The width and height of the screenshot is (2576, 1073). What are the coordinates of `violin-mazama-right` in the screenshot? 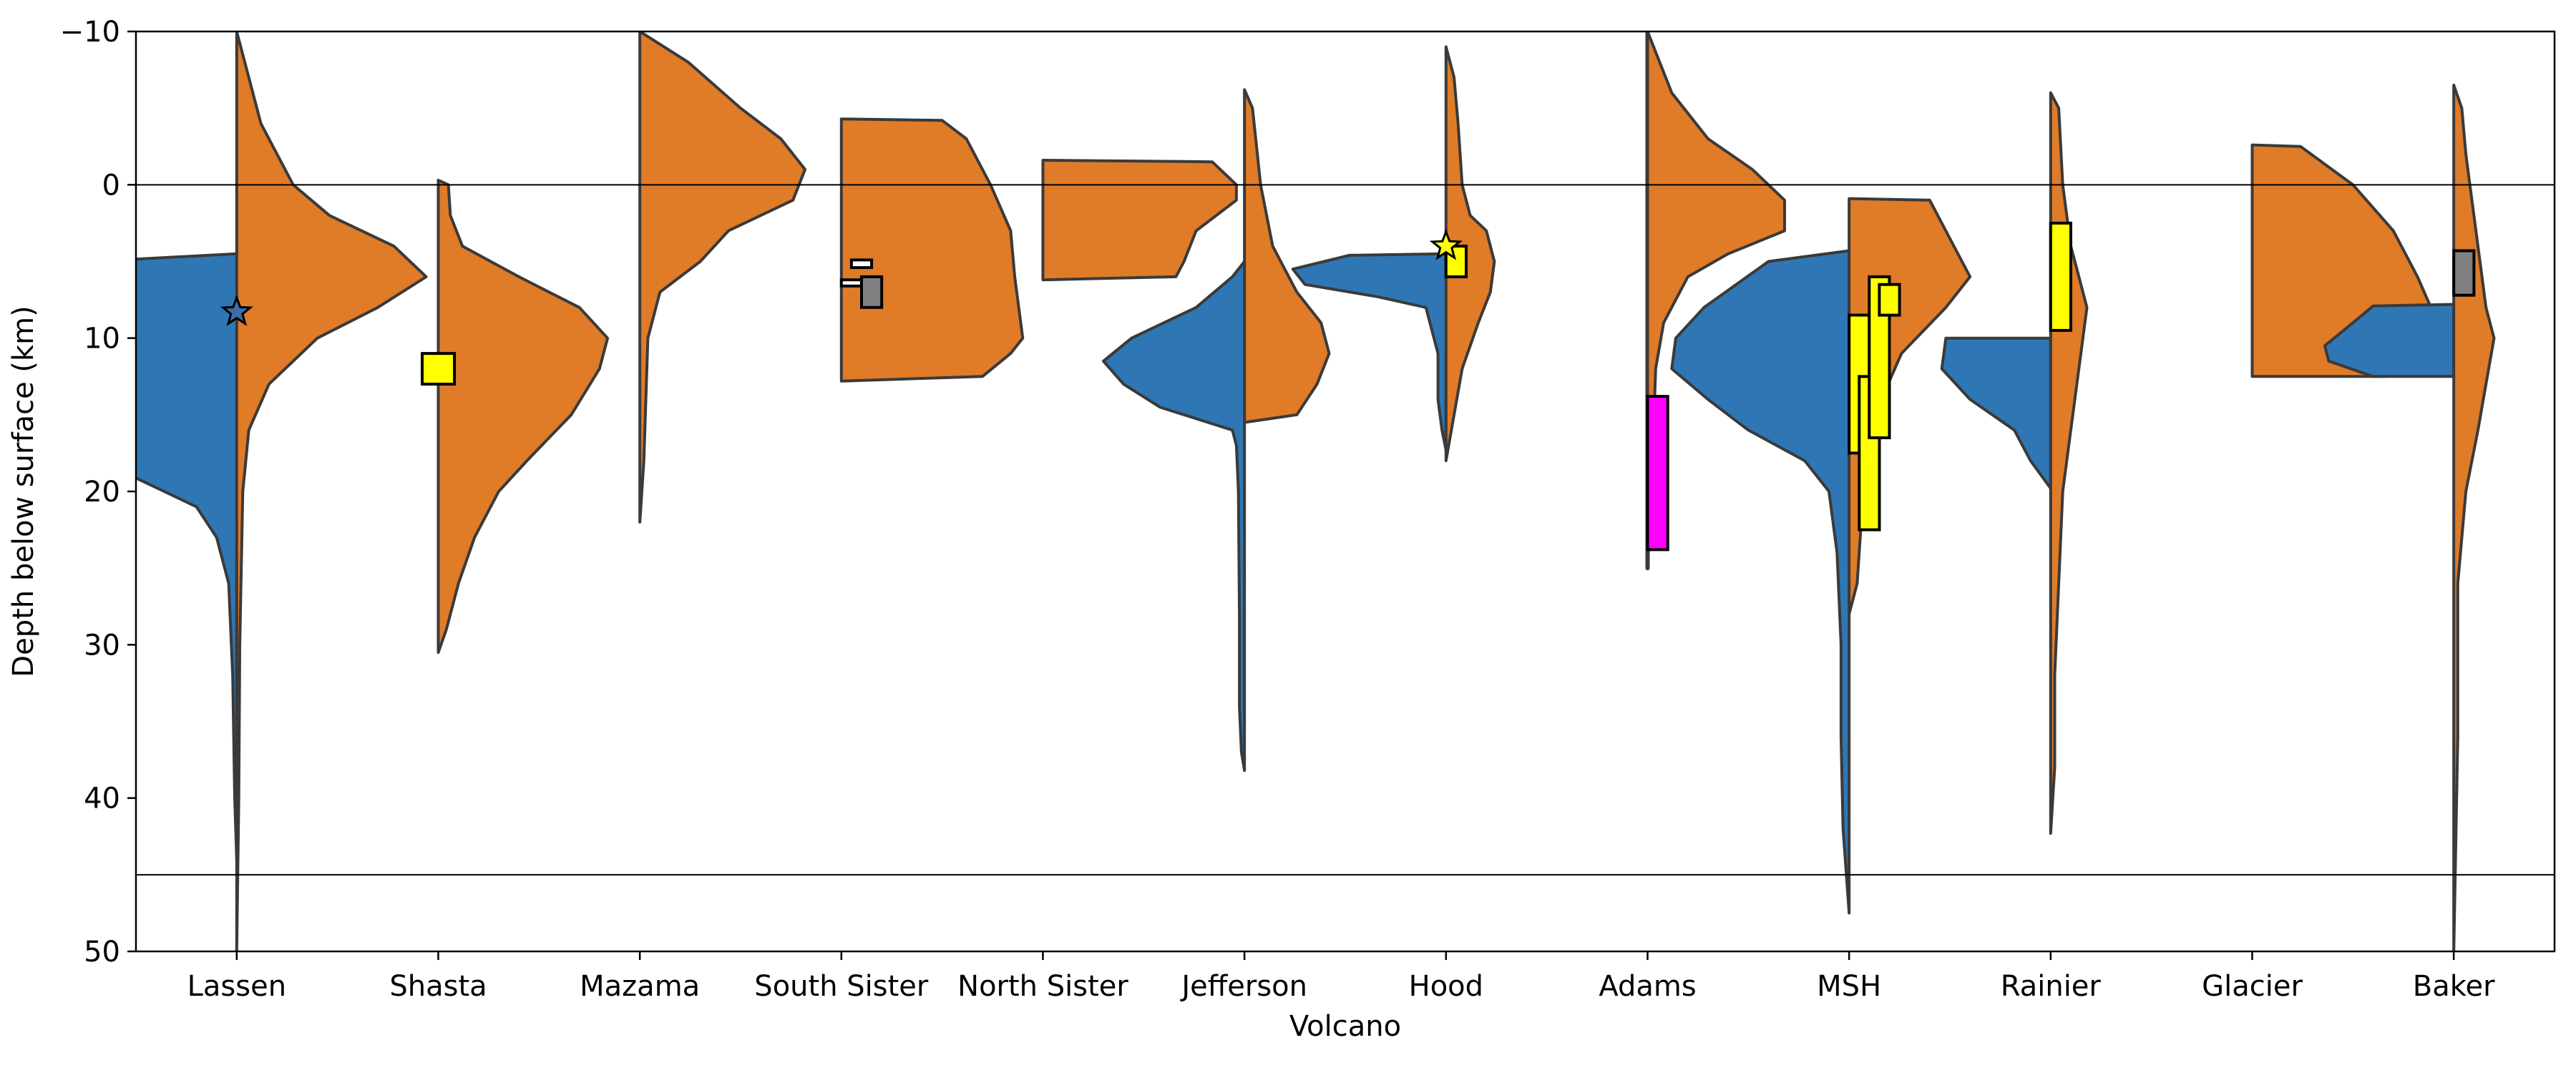 It's located at (722, 277).